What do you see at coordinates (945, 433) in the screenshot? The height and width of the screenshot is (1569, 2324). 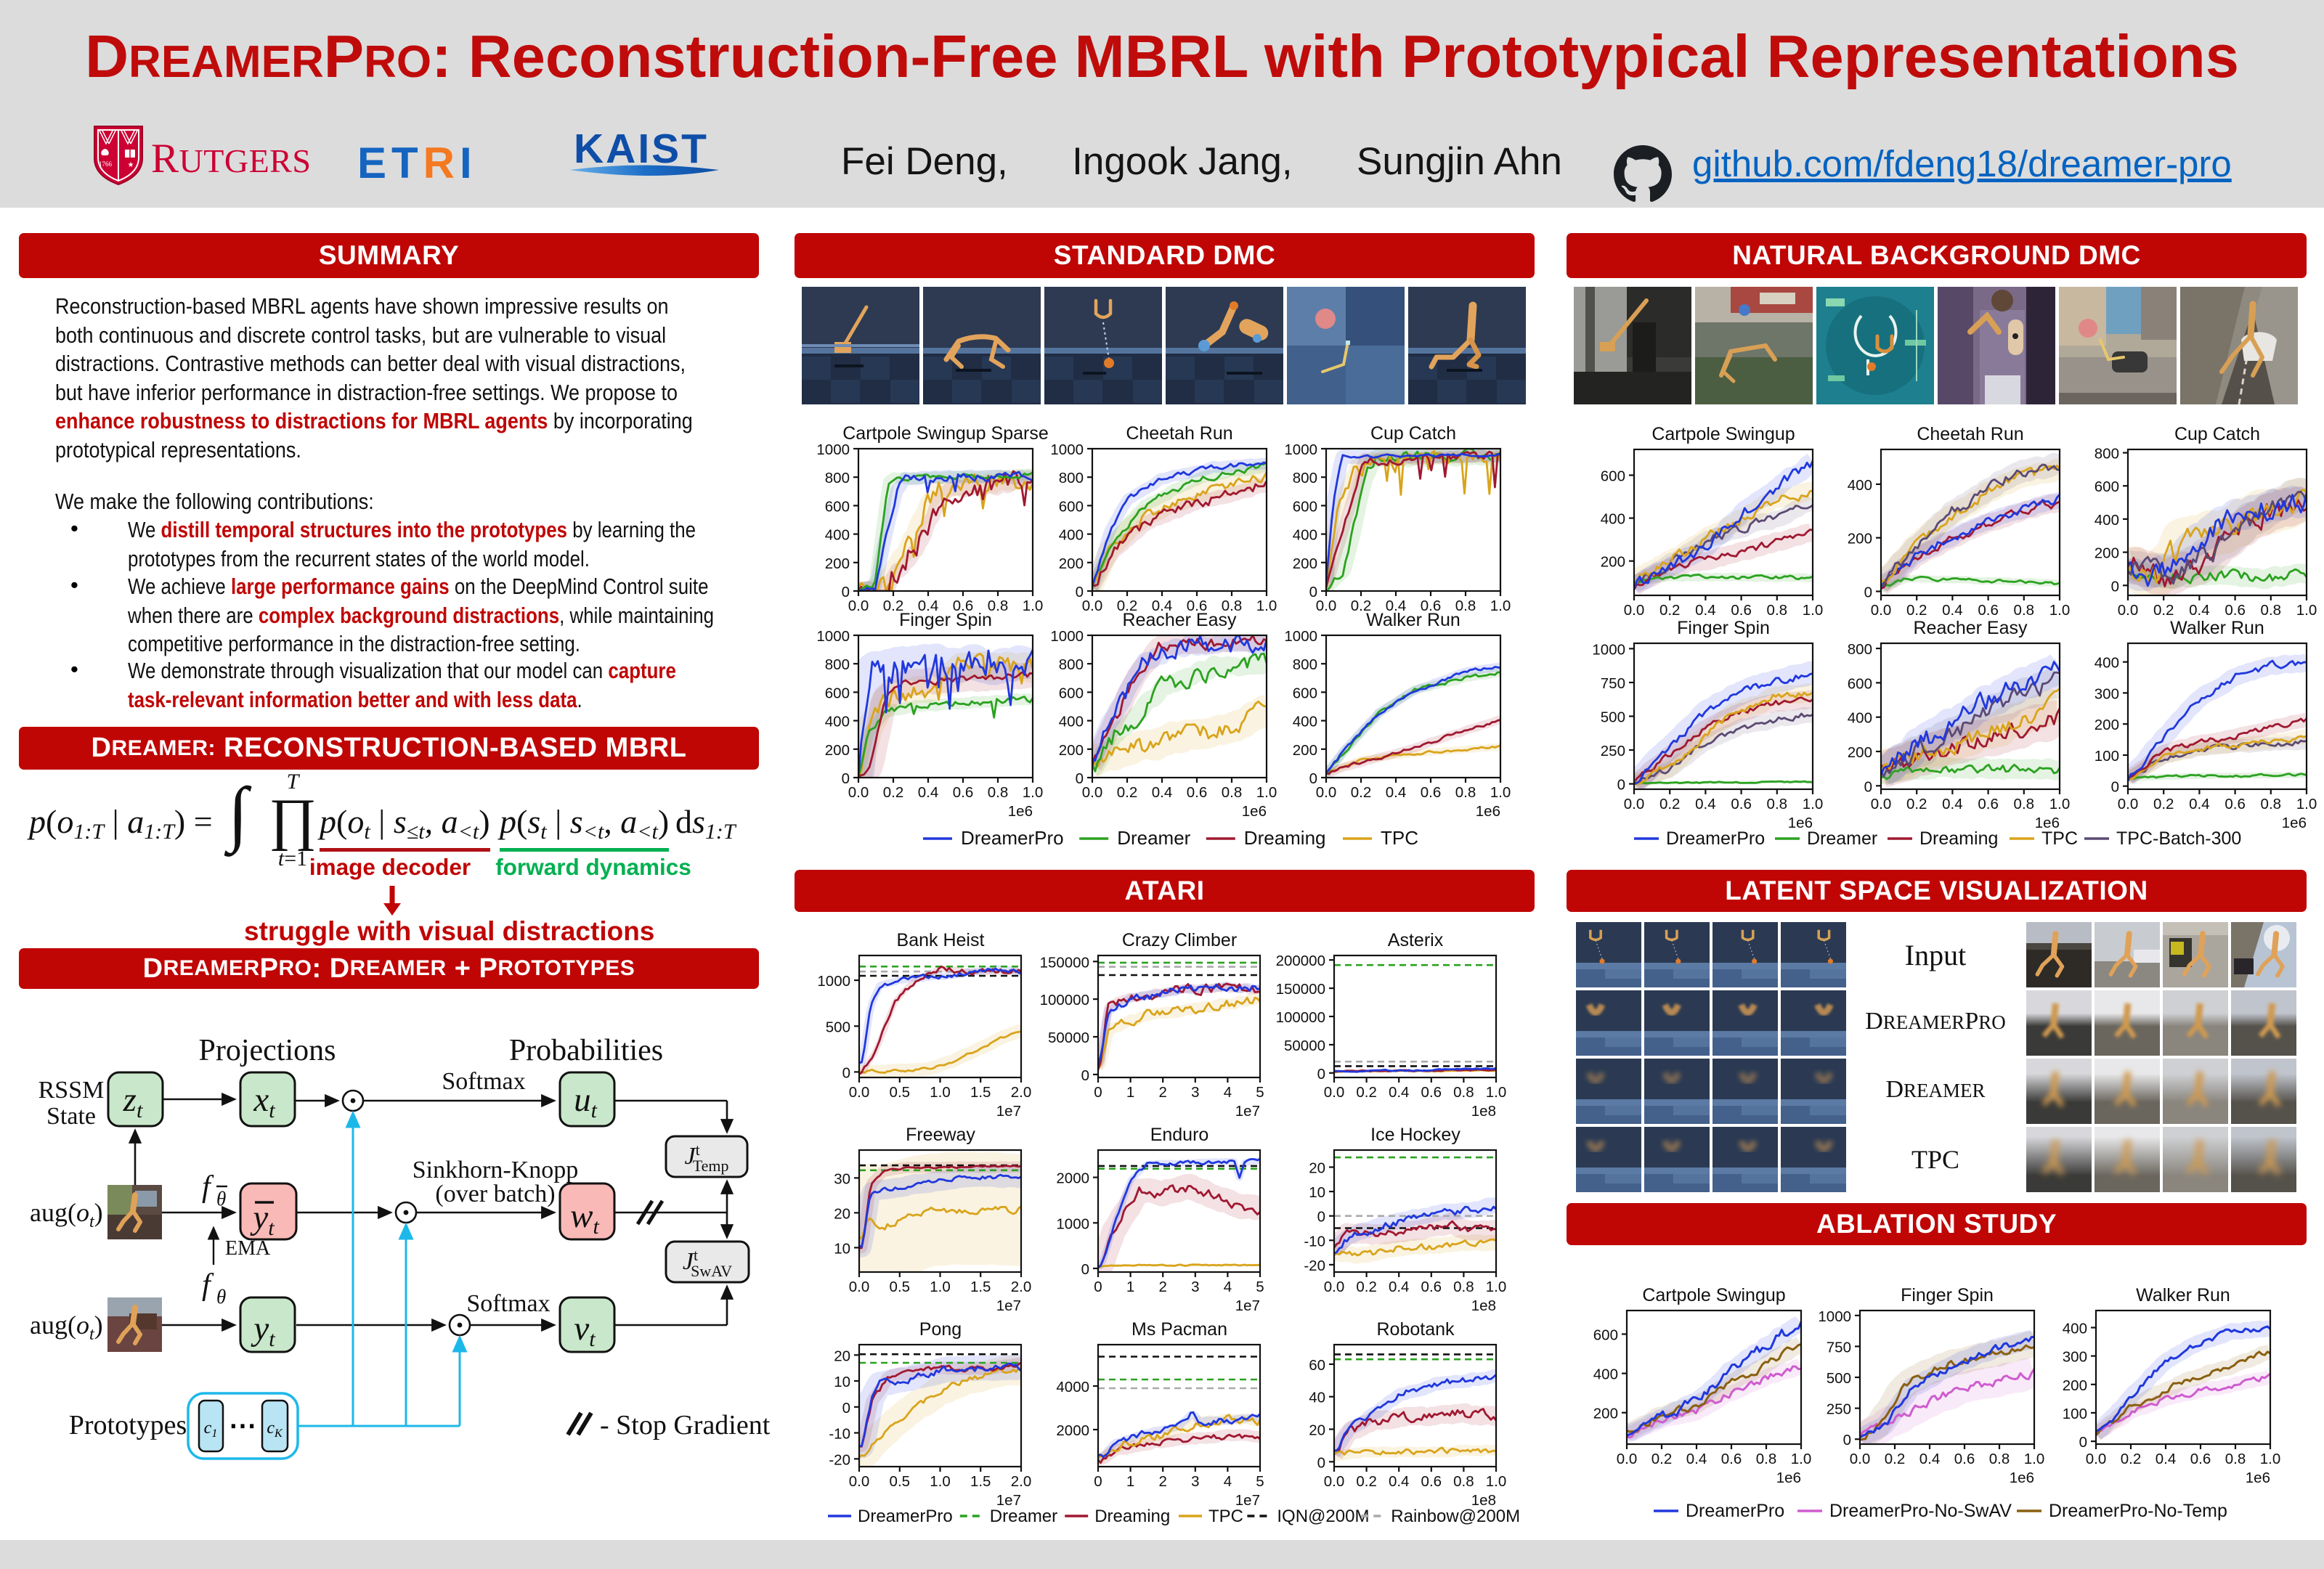 I see `svg-text: Cartpole Swingup Sparse` at bounding box center [945, 433].